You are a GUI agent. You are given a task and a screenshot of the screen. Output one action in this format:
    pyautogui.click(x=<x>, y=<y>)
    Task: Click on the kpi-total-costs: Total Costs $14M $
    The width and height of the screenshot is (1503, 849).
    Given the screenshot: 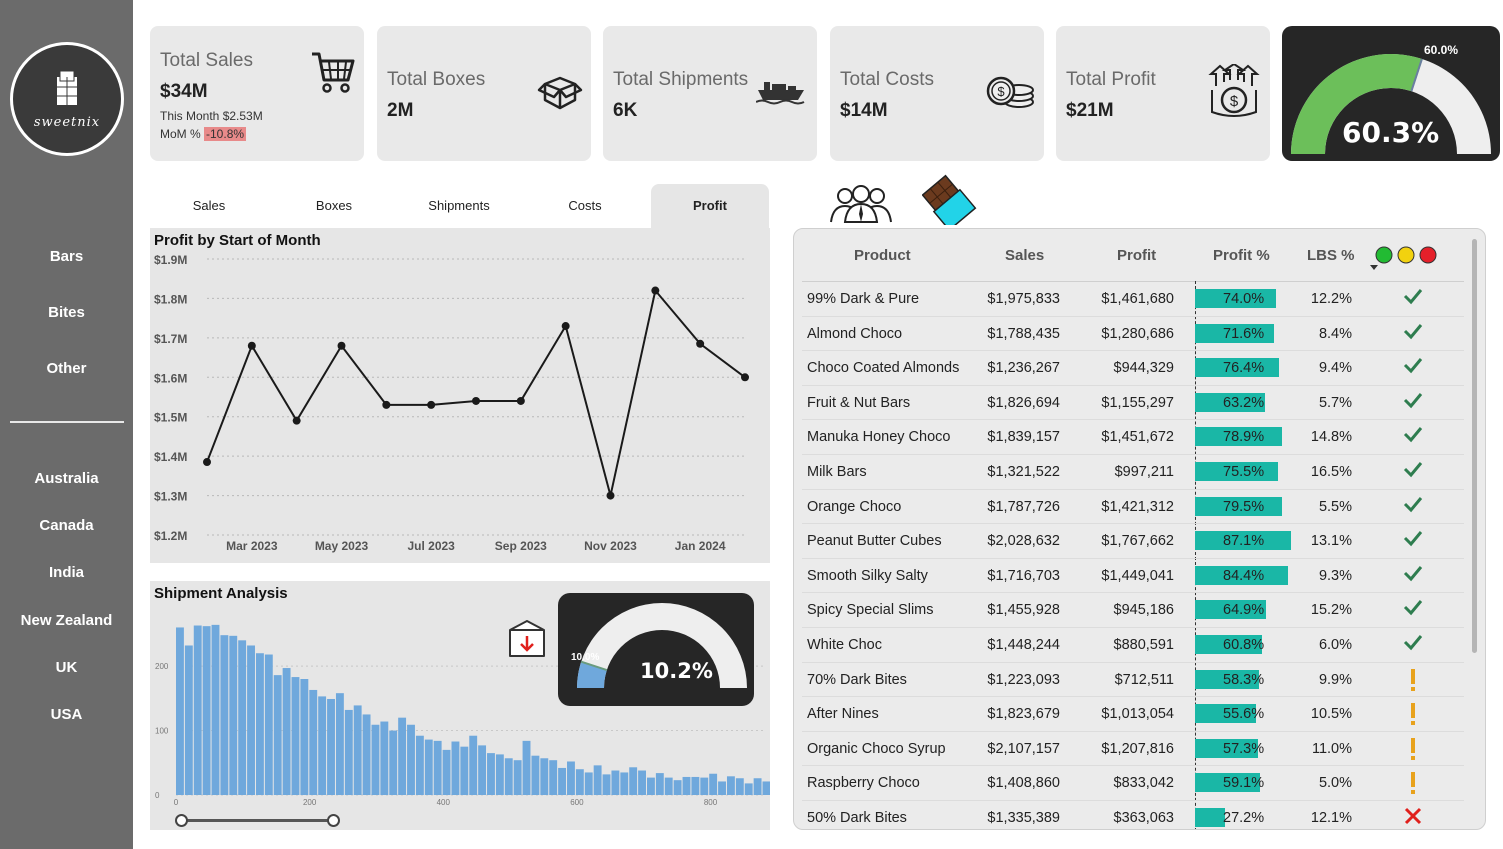 What is the action you would take?
    pyautogui.click(x=937, y=93)
    